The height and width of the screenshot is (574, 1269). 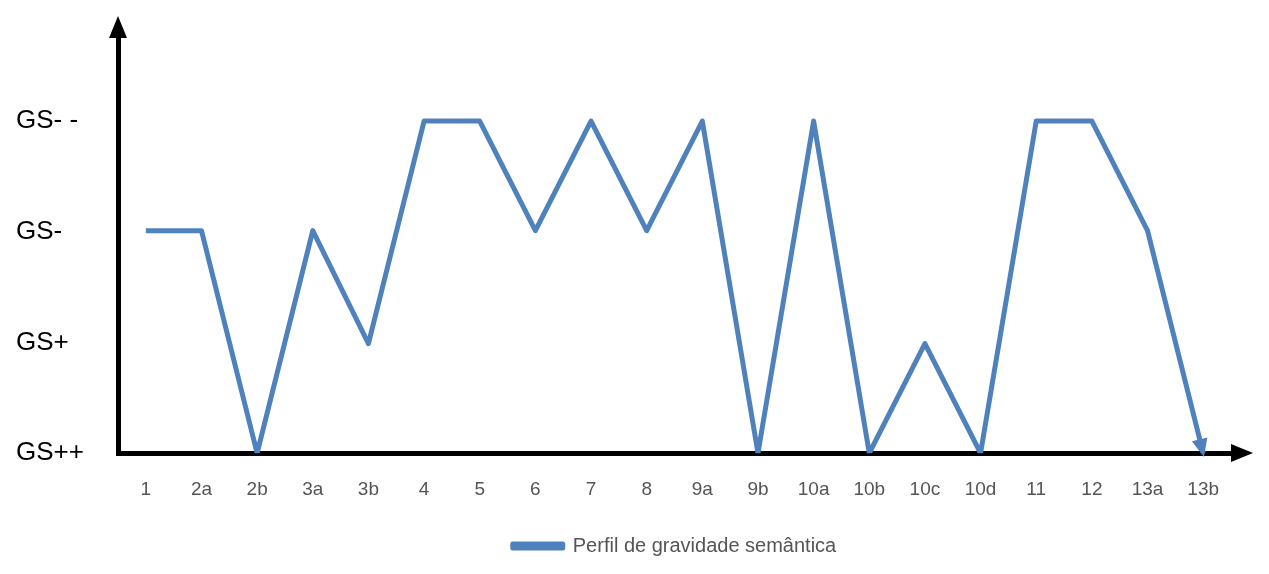 What do you see at coordinates (257, 488) in the screenshot?
I see `x-tick-label: 2b` at bounding box center [257, 488].